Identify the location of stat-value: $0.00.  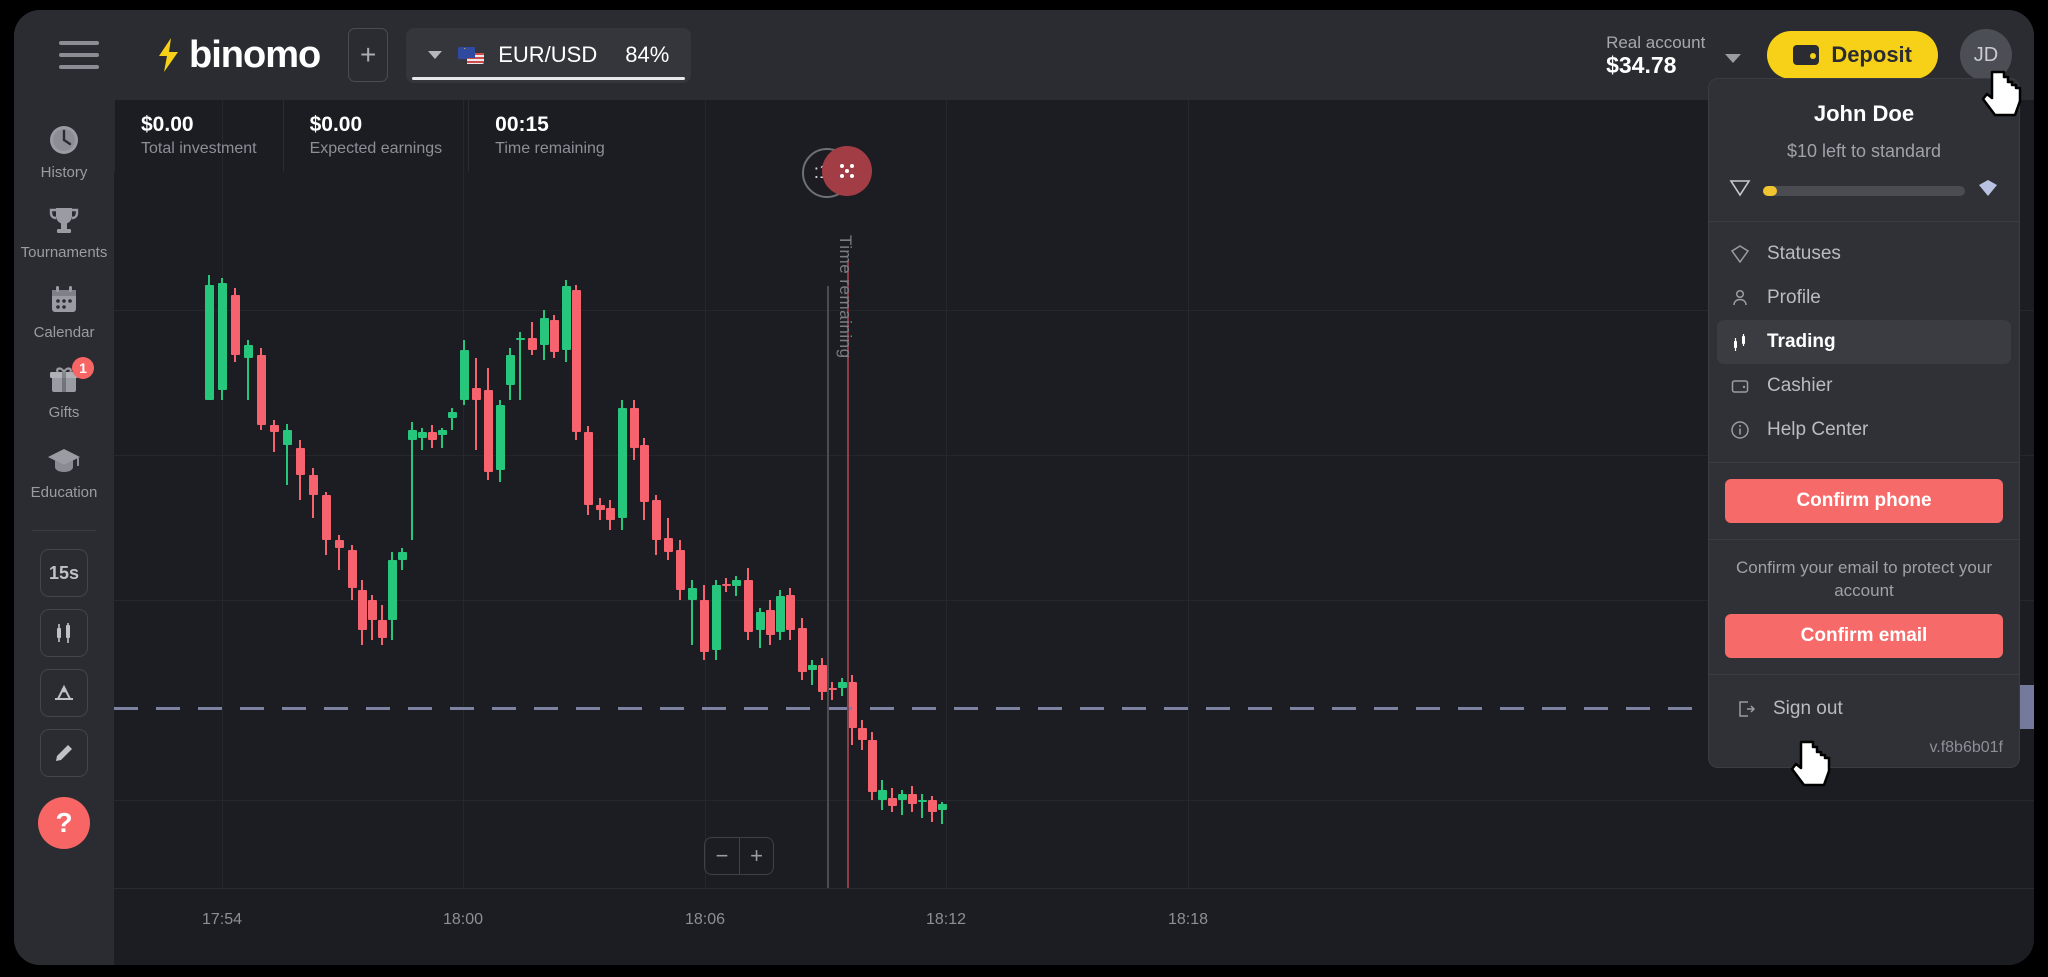
(336, 124).